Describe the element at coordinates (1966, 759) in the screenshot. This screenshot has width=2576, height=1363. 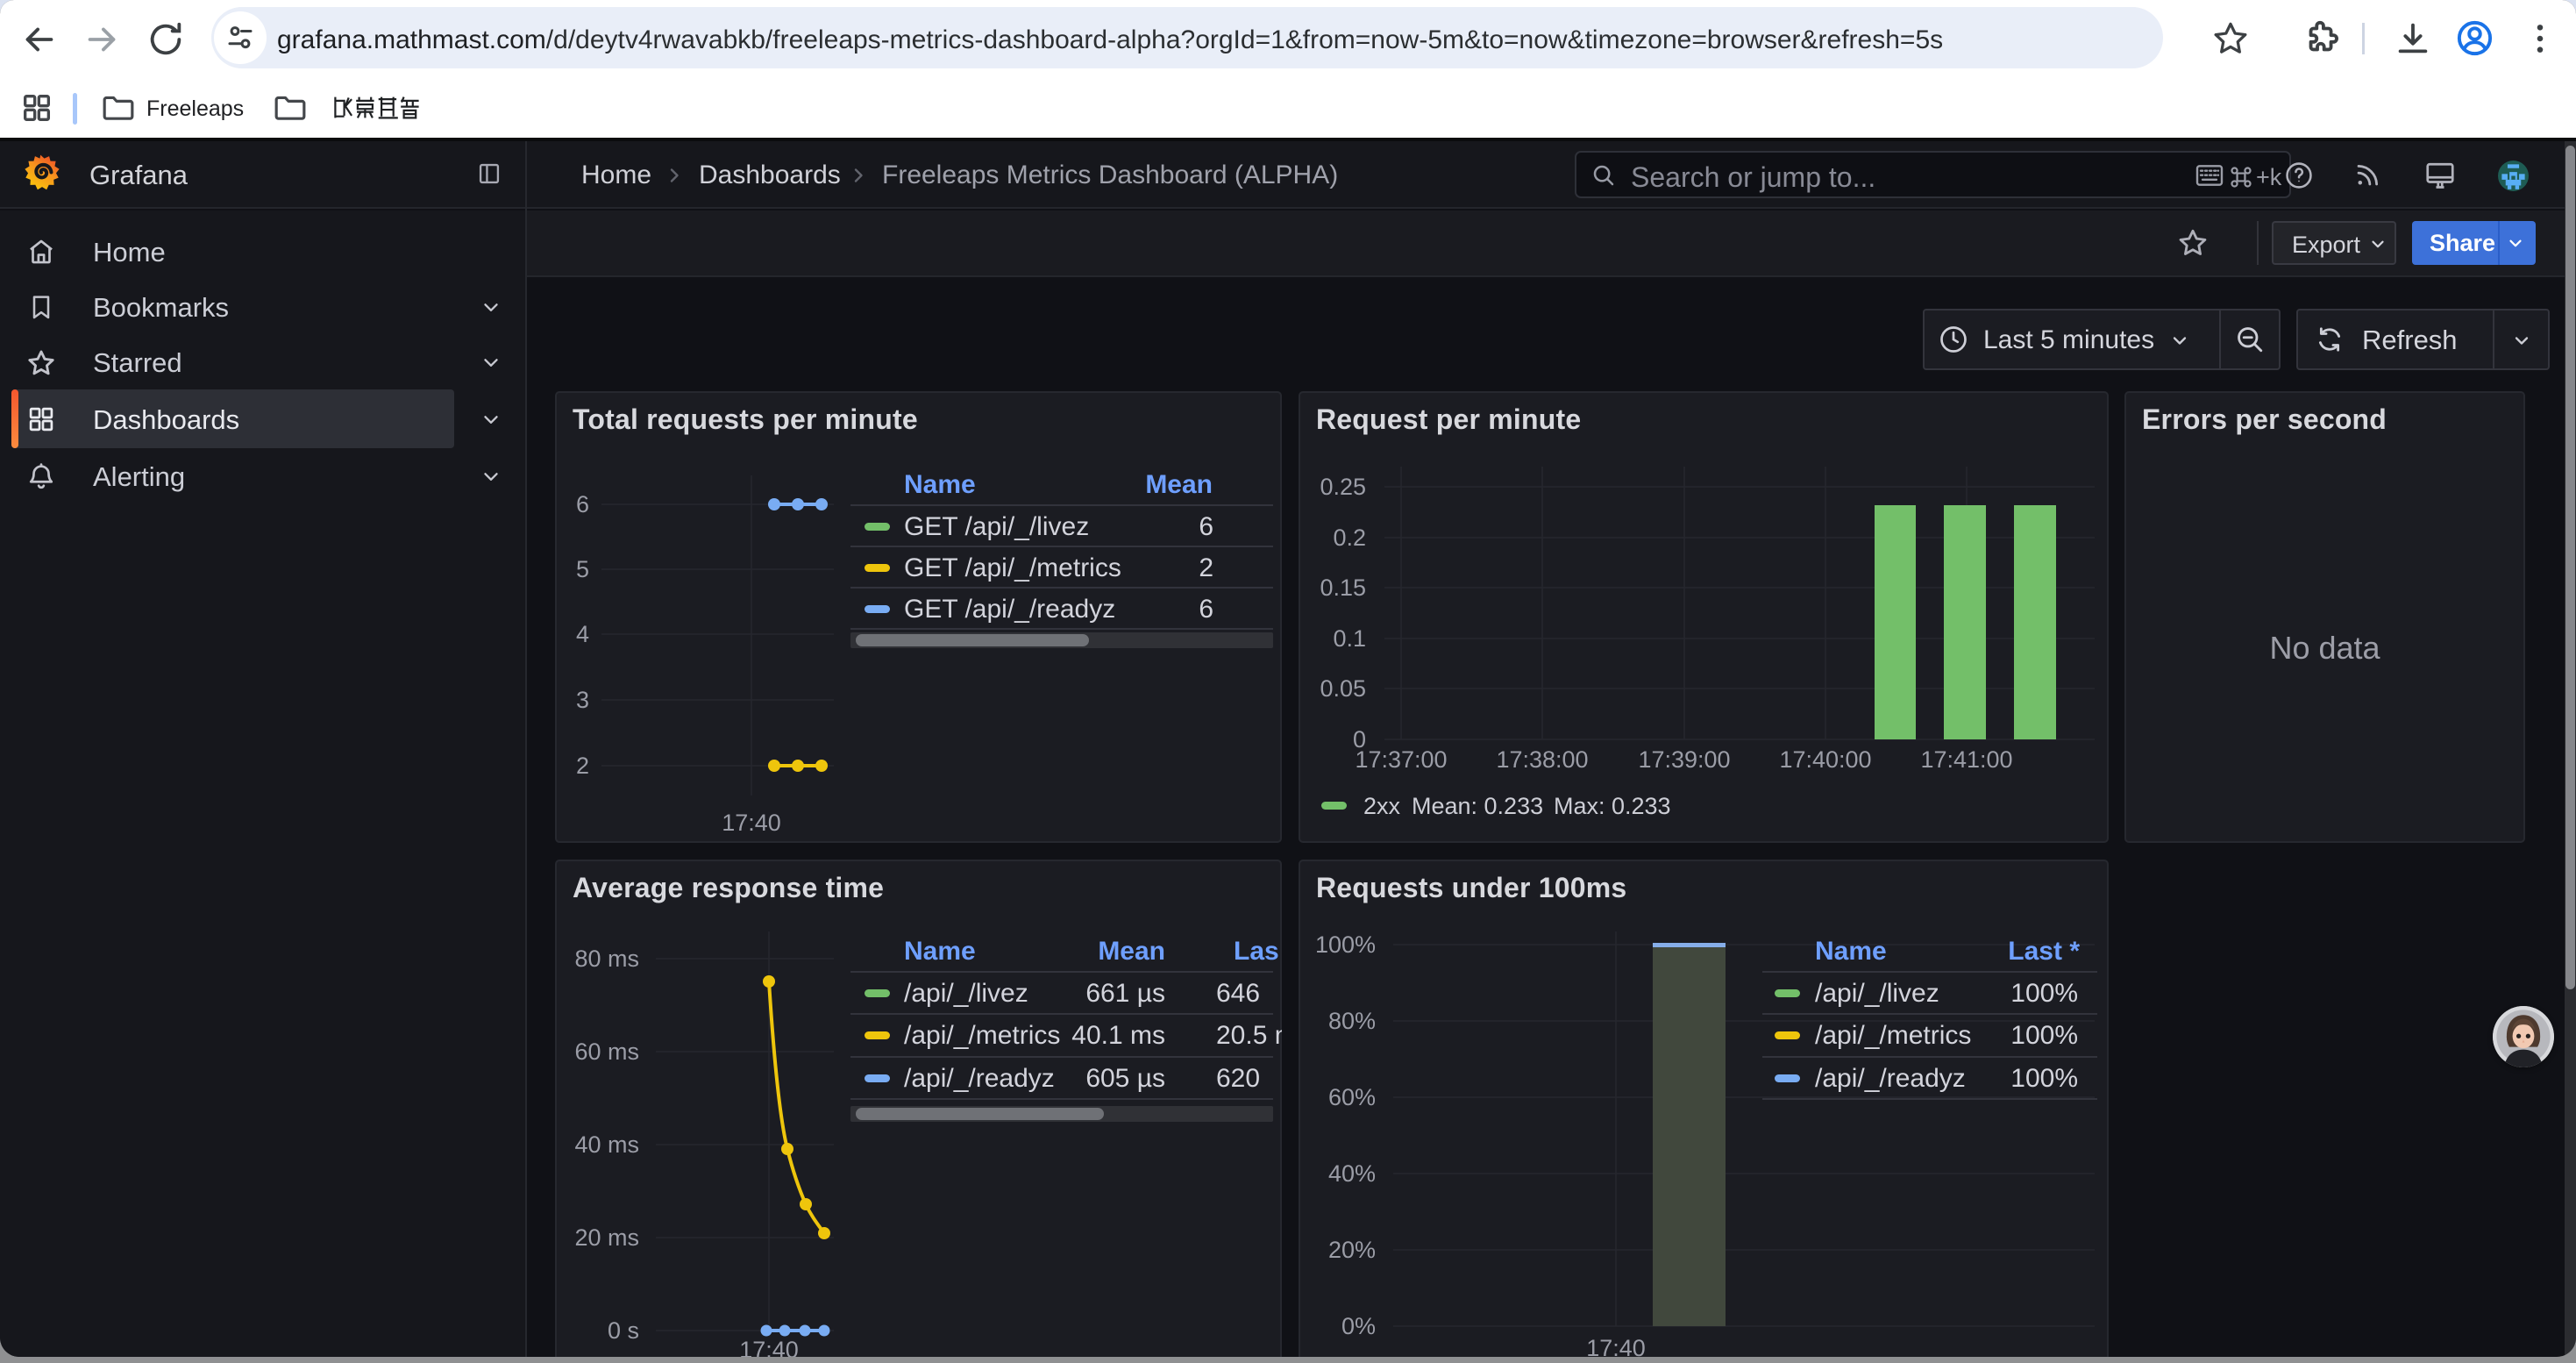
I see `svg-text: 17:41:00` at that location.